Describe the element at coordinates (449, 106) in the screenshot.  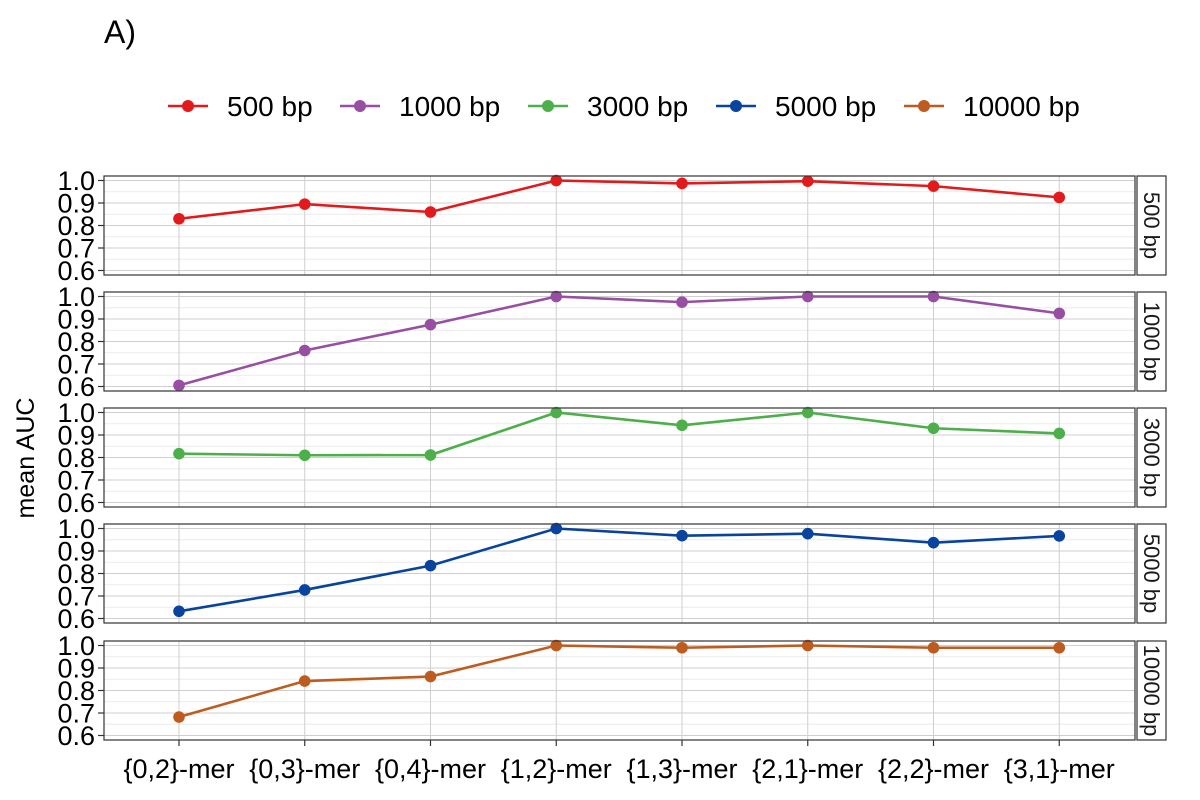
I see `legend-label: 1000 bp` at that location.